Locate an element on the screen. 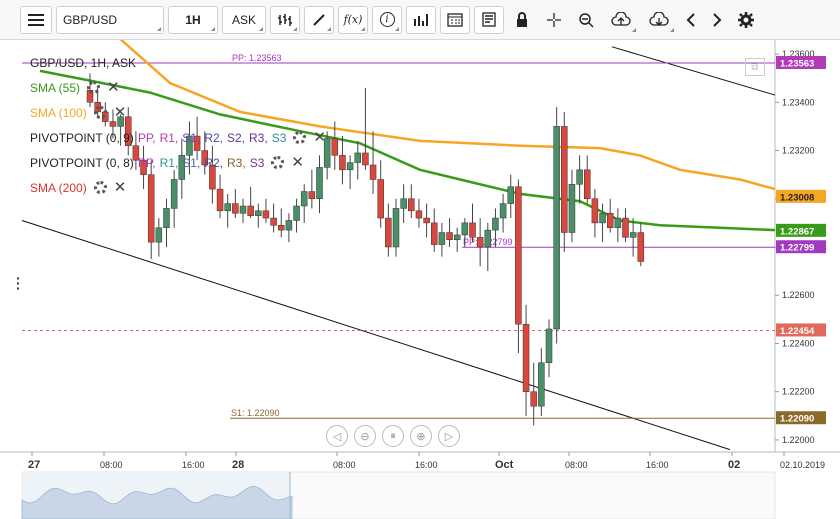  zoom-out-button: ⊖ is located at coordinates (365, 436).